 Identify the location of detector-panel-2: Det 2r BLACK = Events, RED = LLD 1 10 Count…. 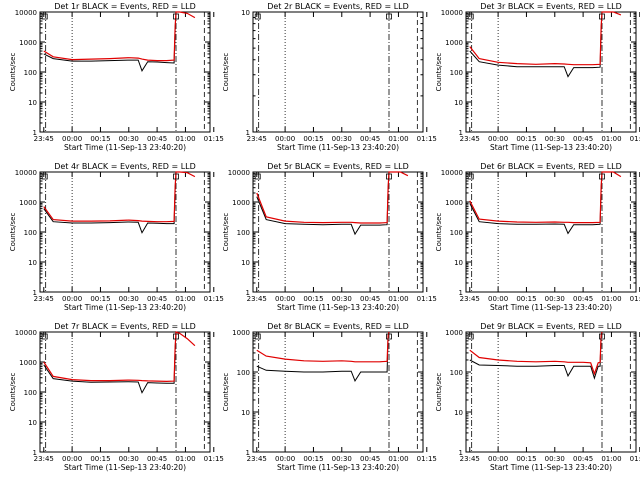
(329, 77).